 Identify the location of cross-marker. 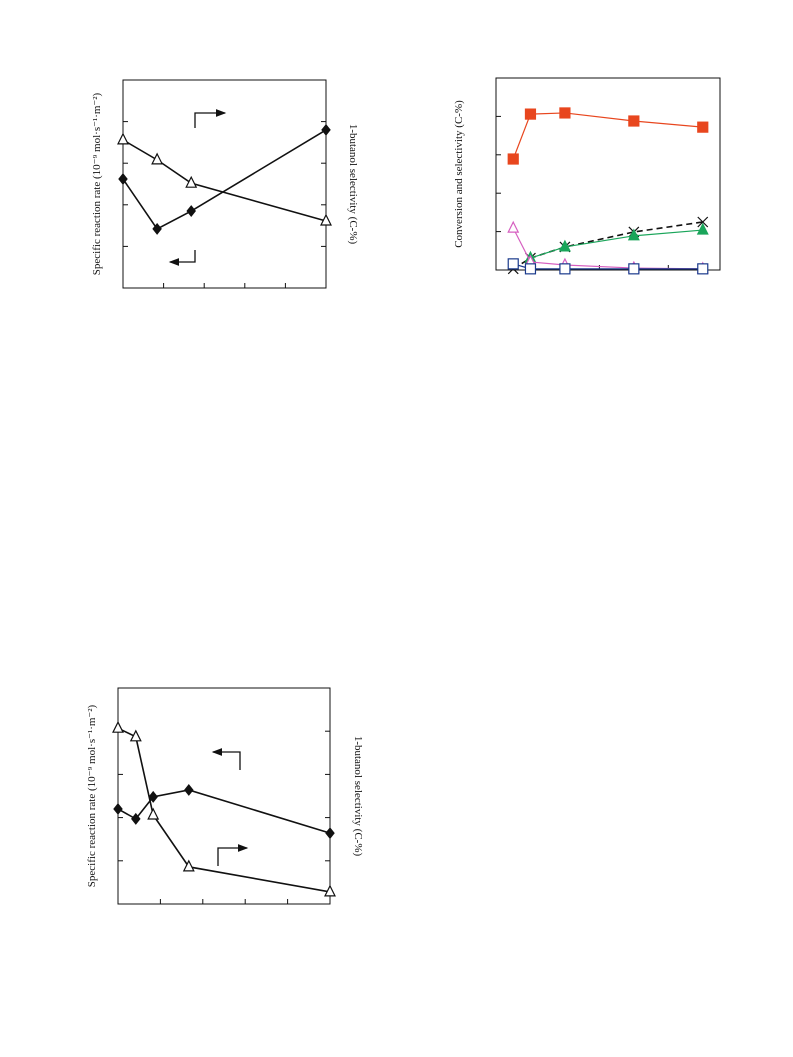
(703, 222).